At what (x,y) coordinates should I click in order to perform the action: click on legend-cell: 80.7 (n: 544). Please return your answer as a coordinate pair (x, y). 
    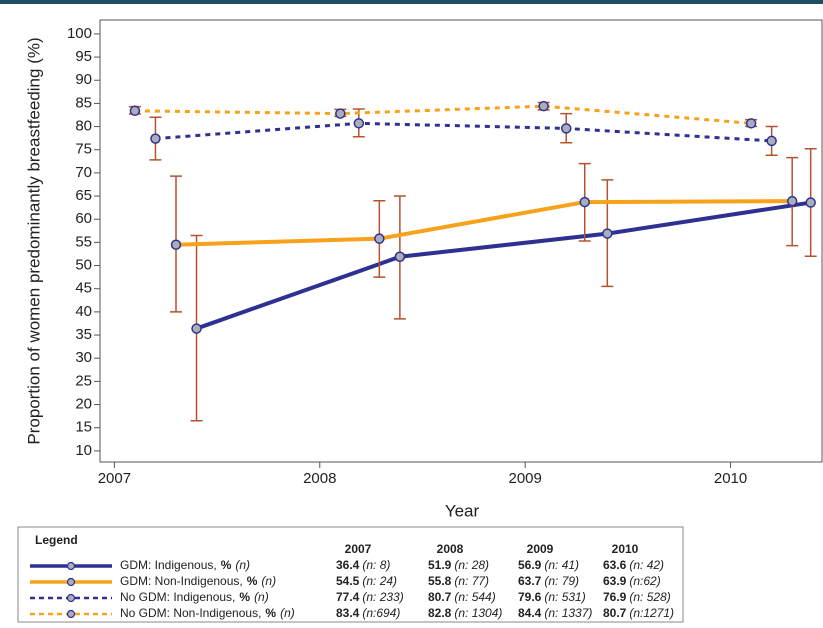
    Looking at the image, I should click on (462, 597).